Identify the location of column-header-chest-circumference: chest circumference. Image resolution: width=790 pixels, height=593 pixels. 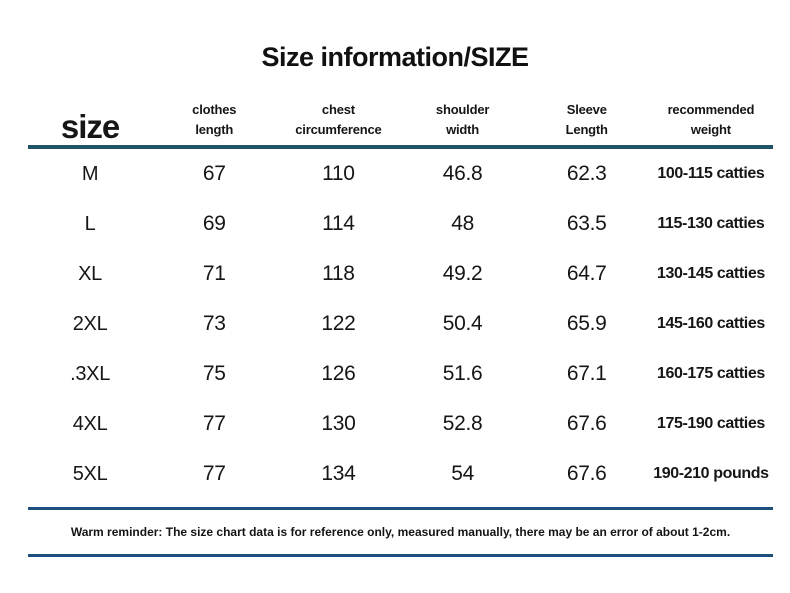
(338, 122).